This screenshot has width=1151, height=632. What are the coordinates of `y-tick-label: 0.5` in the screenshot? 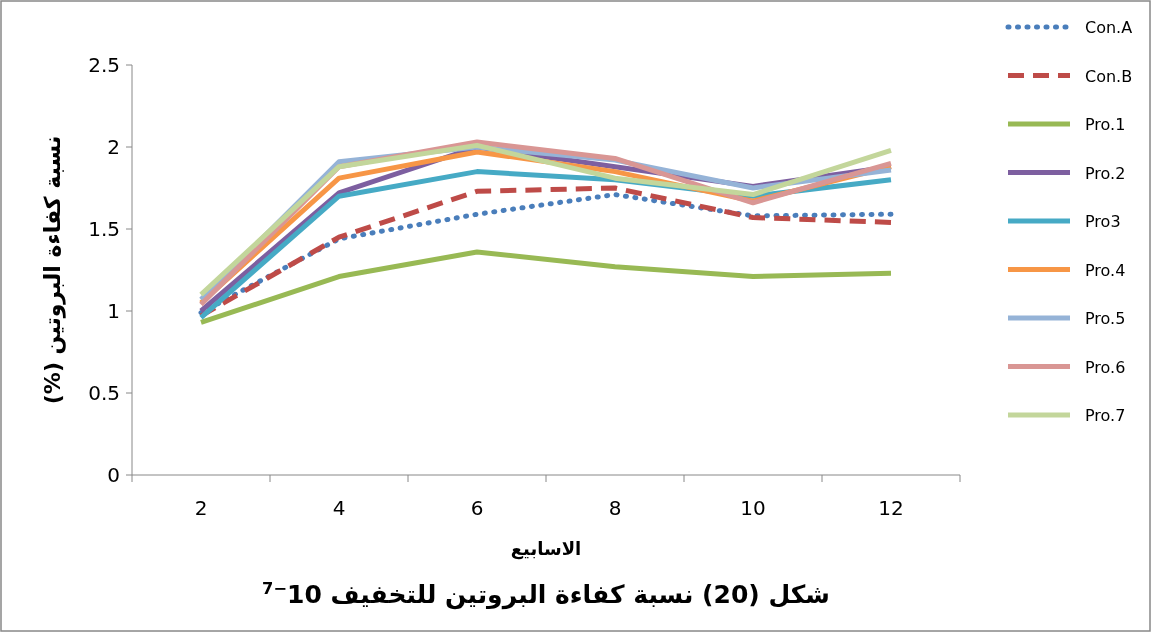 It's located at (104, 393).